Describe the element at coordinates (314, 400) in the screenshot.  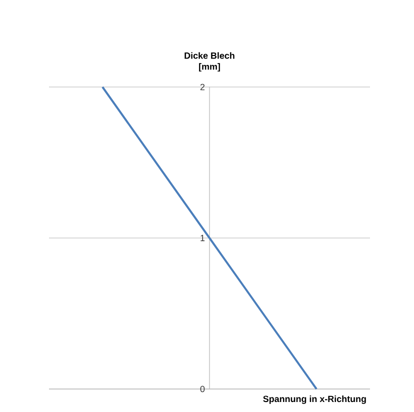
I see `x-axis-title: Spannung in x-Richtung` at that location.